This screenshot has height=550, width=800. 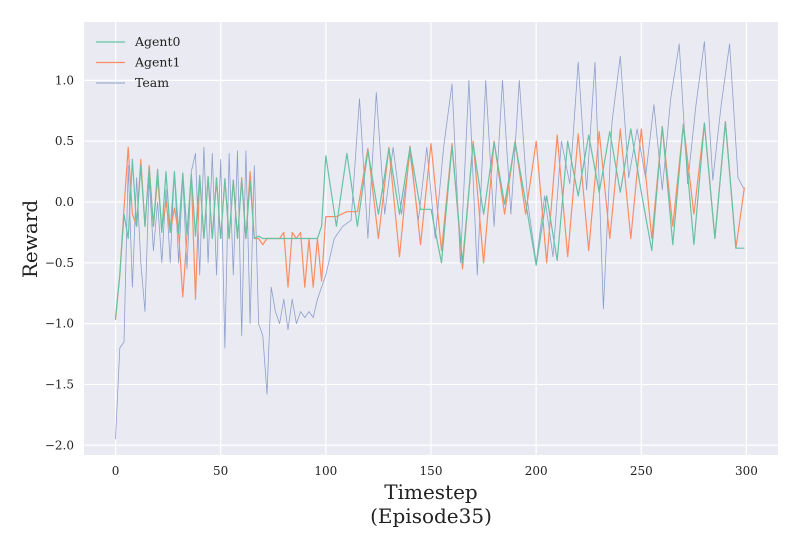 What do you see at coordinates (59, 445) in the screenshot?
I see `y-tick-label: −2.0` at bounding box center [59, 445].